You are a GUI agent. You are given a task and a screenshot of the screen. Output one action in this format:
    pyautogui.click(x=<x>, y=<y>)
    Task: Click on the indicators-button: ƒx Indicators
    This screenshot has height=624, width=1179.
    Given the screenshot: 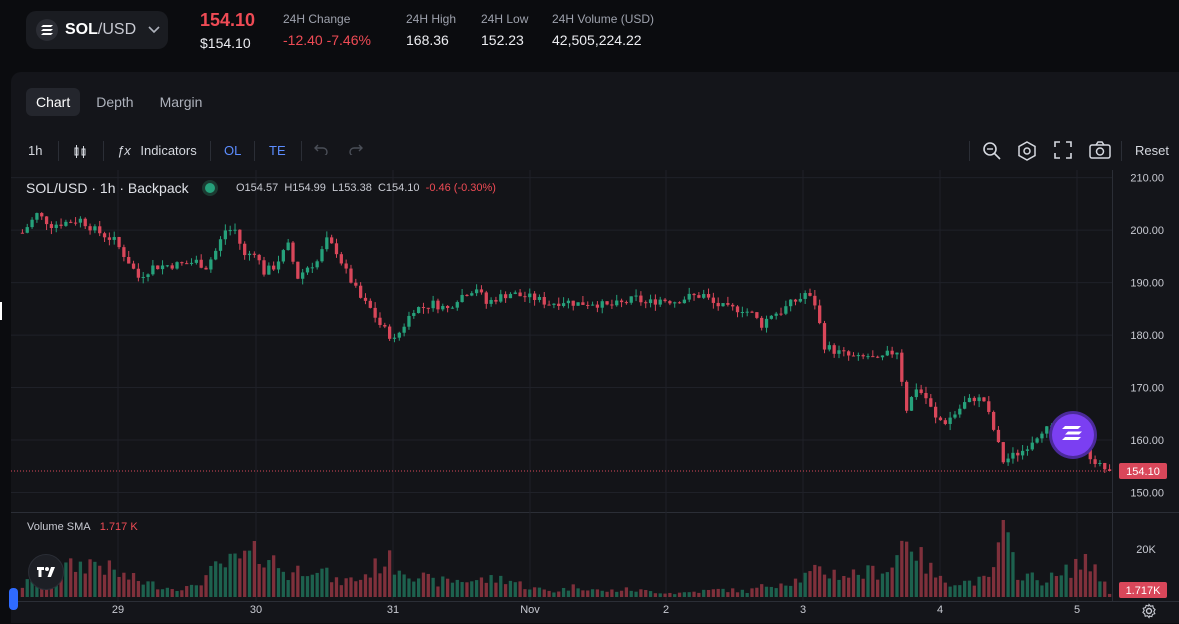 What is the action you would take?
    pyautogui.click(x=157, y=150)
    